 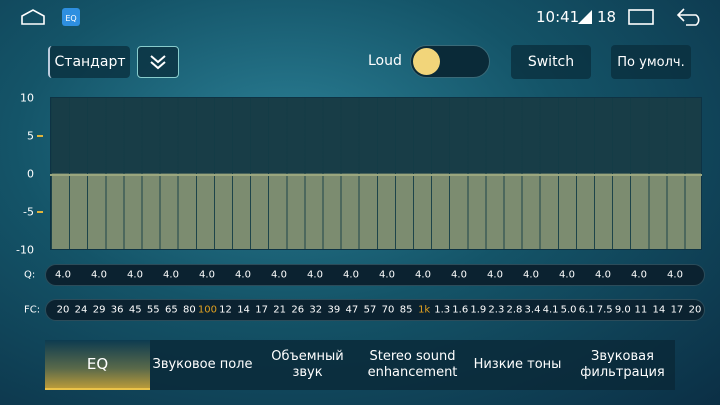 I want to click on fc-value: 21, so click(x=280, y=310).